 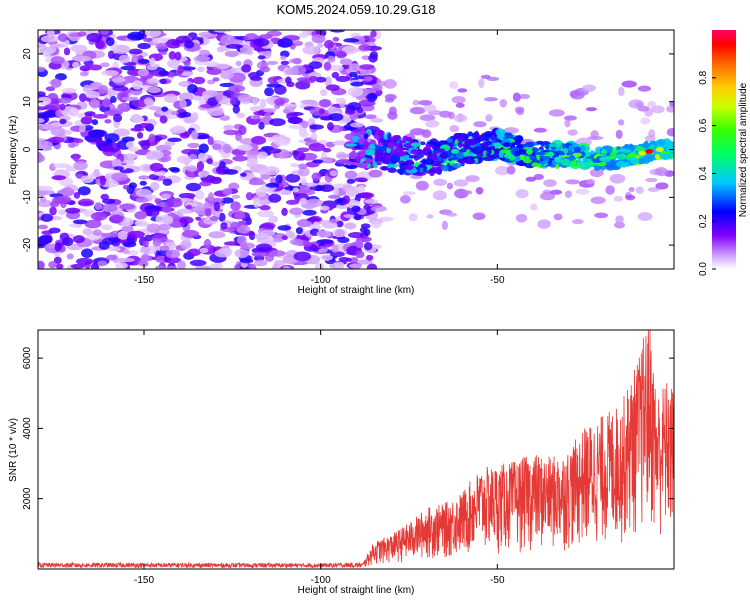 What do you see at coordinates (703, 125) in the screenshot?
I see `colorbar-tick-label: 0.6` at bounding box center [703, 125].